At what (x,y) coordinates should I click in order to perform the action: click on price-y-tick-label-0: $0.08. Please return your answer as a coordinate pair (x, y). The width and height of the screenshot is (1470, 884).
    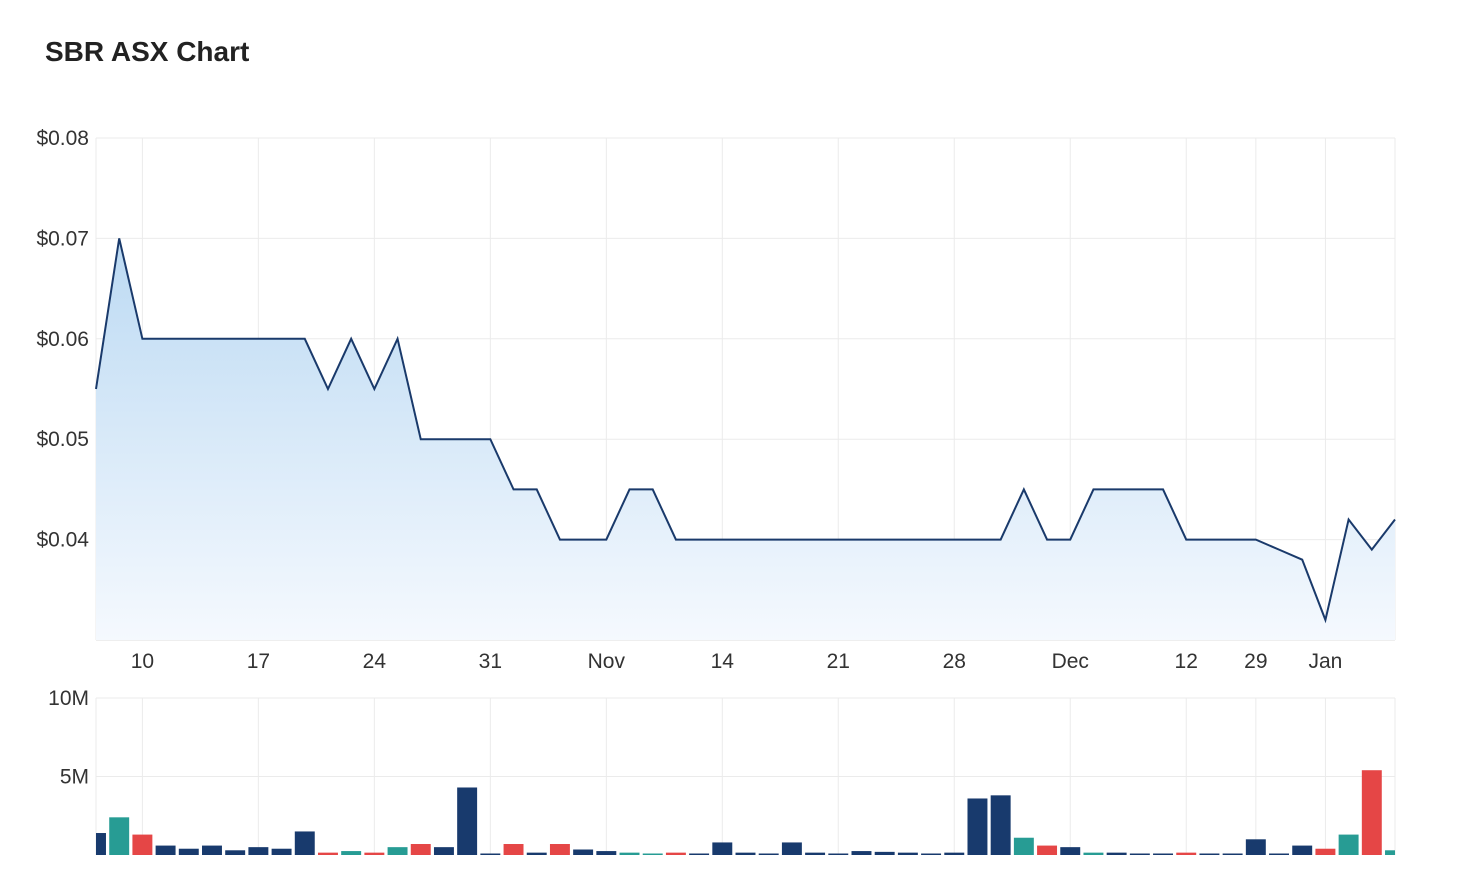
    Looking at the image, I should click on (62, 138).